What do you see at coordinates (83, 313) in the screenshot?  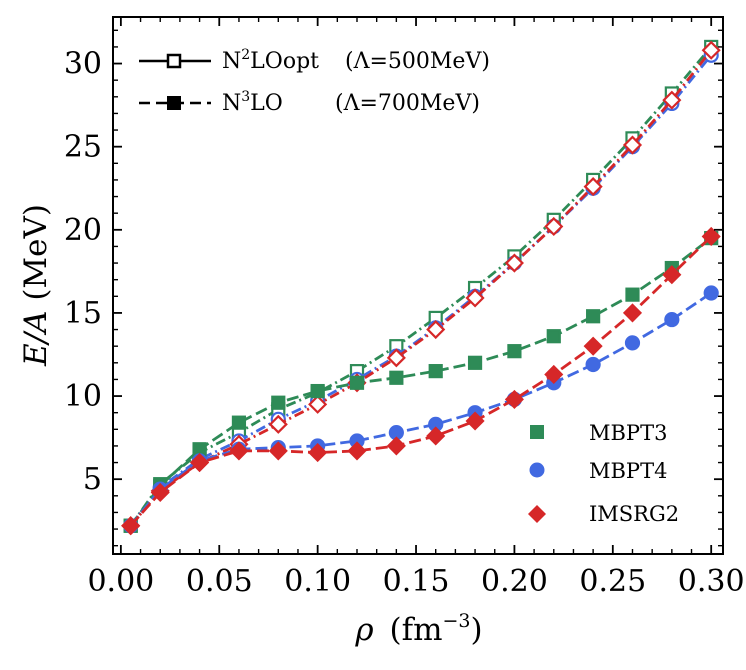 I see `y-tick-label: 15` at bounding box center [83, 313].